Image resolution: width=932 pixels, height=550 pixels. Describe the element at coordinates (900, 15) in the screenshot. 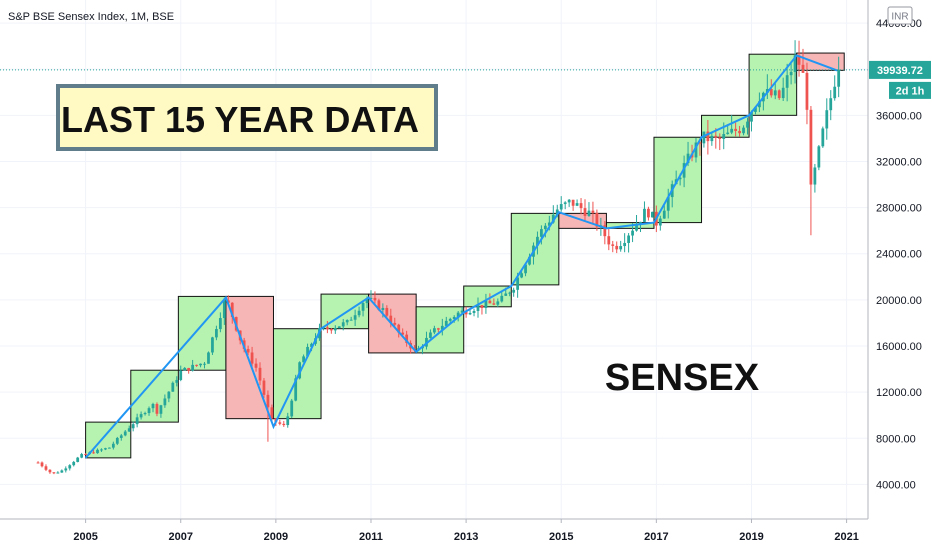

I see `currency-badge: INR` at that location.